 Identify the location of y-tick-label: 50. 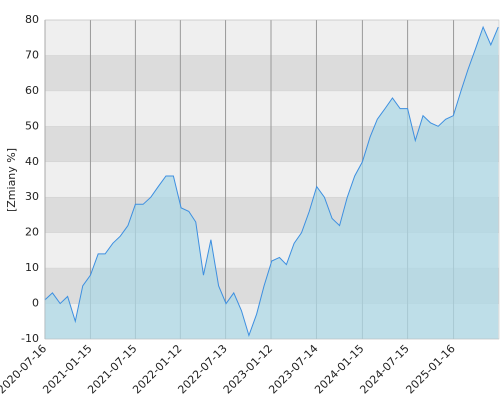
(32, 125).